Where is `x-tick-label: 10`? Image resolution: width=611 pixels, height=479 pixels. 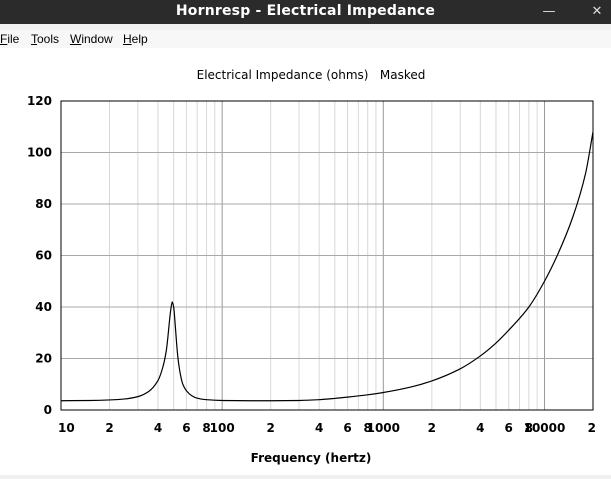
x-tick-label: 10 is located at coordinates (66, 428).